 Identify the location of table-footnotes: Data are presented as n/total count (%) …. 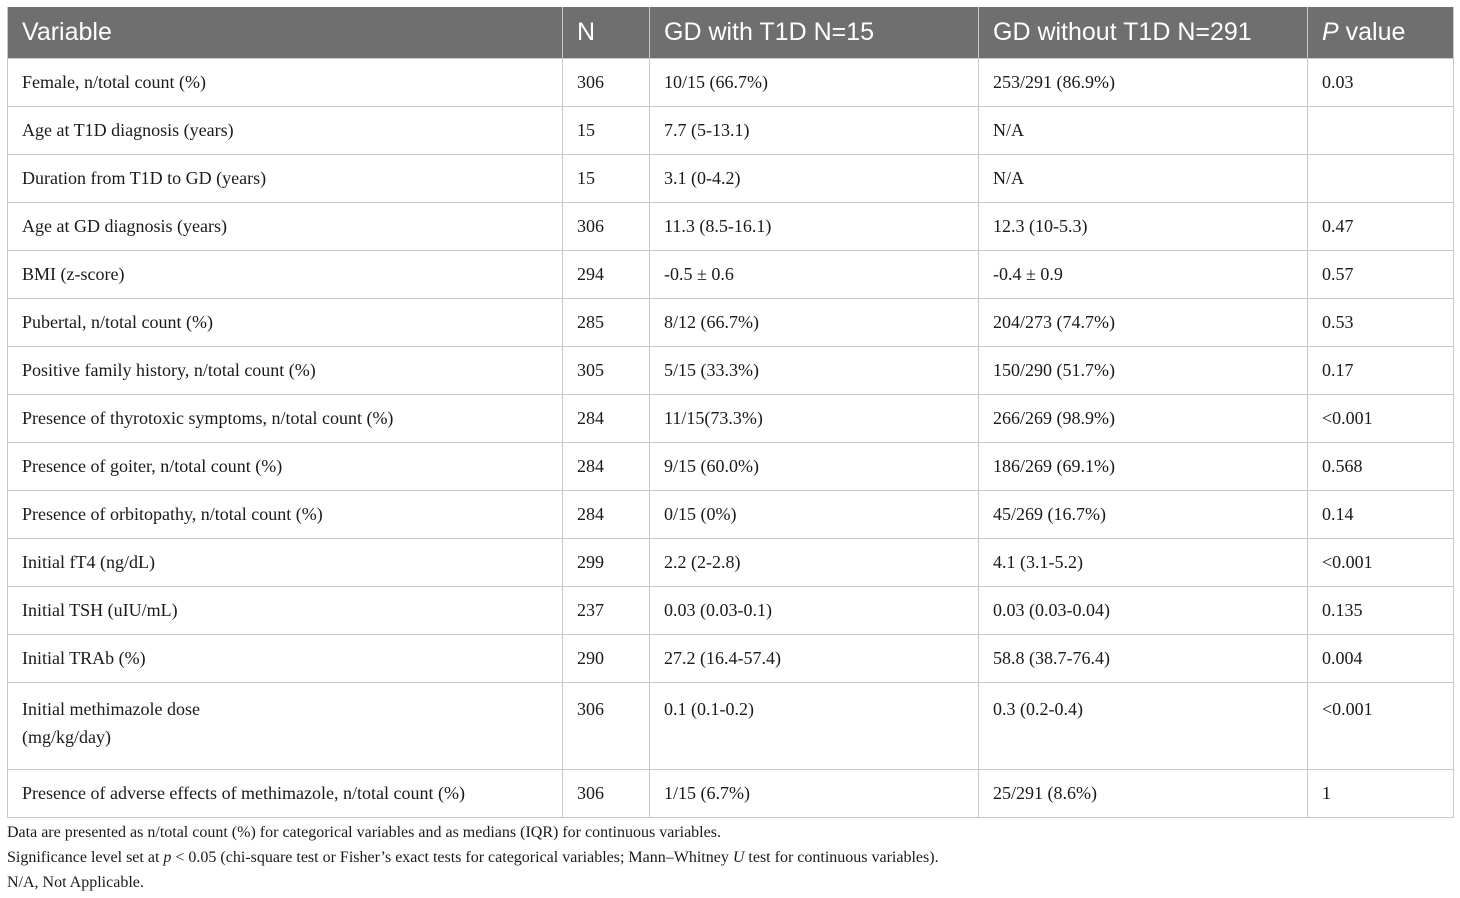
(473, 857).